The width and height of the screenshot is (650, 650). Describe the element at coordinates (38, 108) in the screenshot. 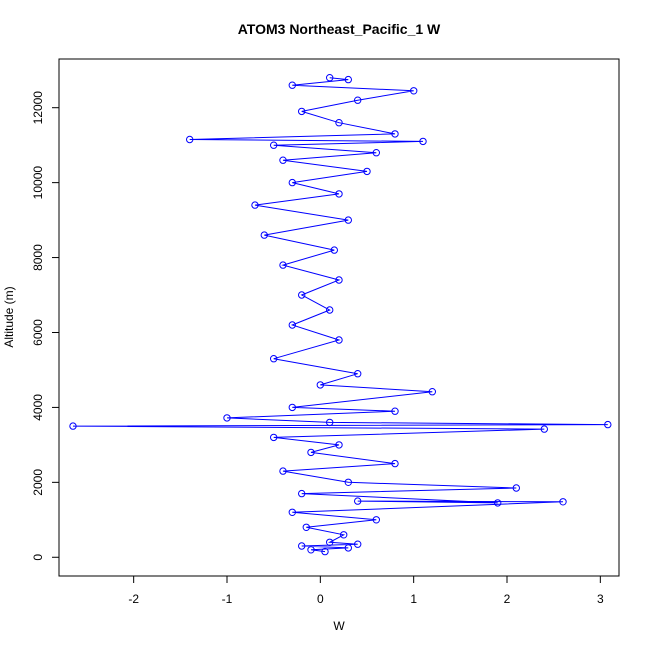

I see `y-tick-label: 12000` at that location.